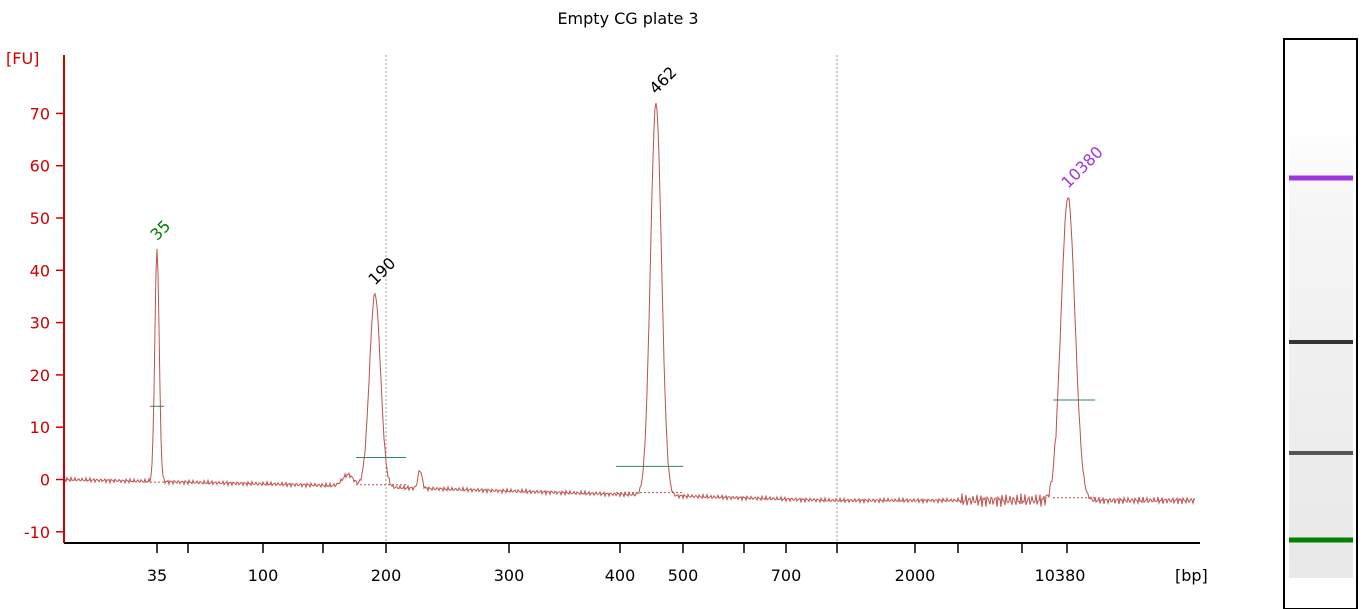 This screenshot has height=609, width=1363. What do you see at coordinates (40, 113) in the screenshot?
I see `y-tick-label: 70` at bounding box center [40, 113].